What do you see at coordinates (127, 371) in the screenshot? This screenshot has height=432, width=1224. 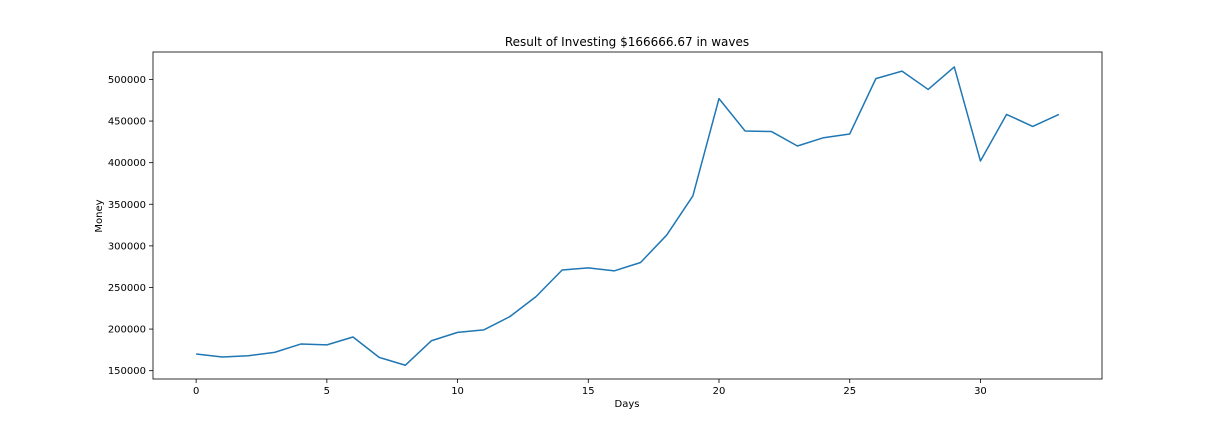 I see `y-tick-label: 150000` at bounding box center [127, 371].